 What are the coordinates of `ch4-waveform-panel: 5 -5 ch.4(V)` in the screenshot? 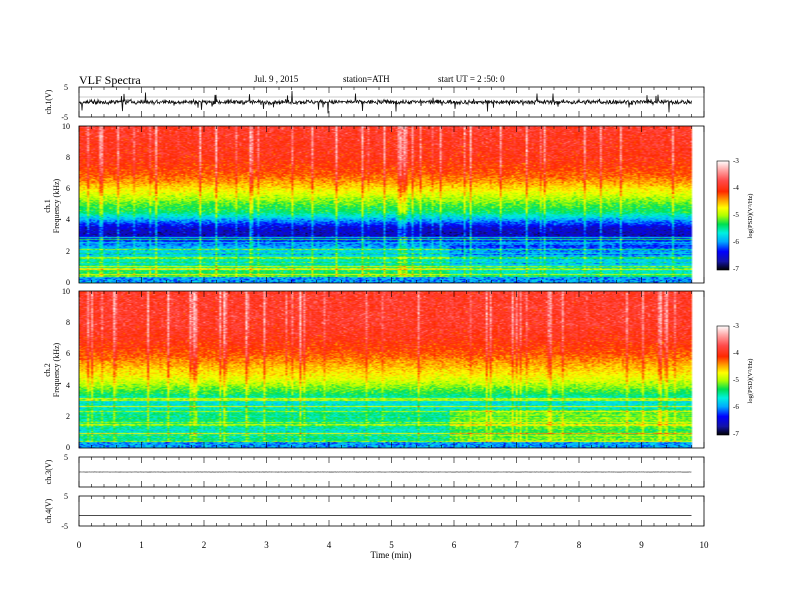 It's located at (374, 511).